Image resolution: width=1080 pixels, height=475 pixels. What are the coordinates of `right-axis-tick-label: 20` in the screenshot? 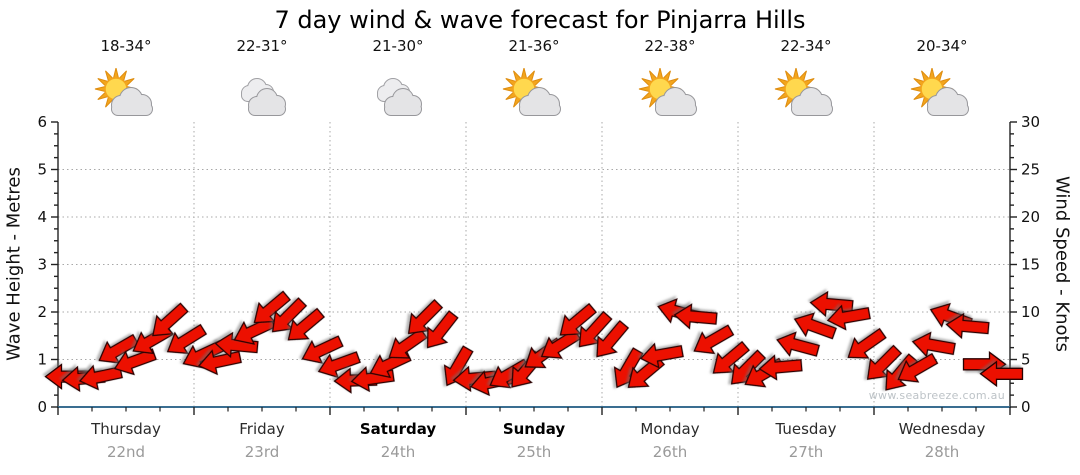 It's located at (1030, 217).